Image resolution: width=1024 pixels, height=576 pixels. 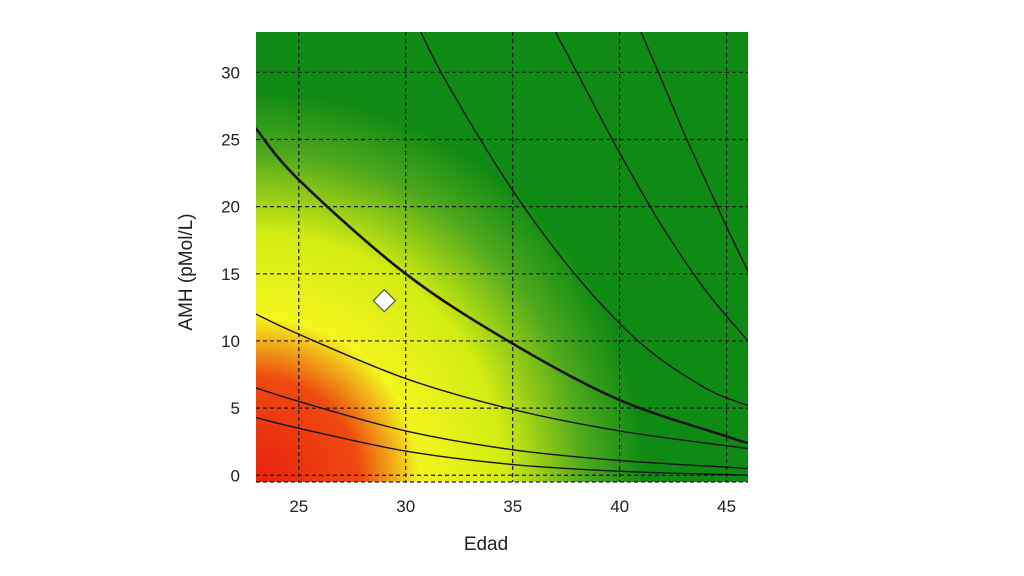 I want to click on x-tick-label: 25, so click(x=298, y=506).